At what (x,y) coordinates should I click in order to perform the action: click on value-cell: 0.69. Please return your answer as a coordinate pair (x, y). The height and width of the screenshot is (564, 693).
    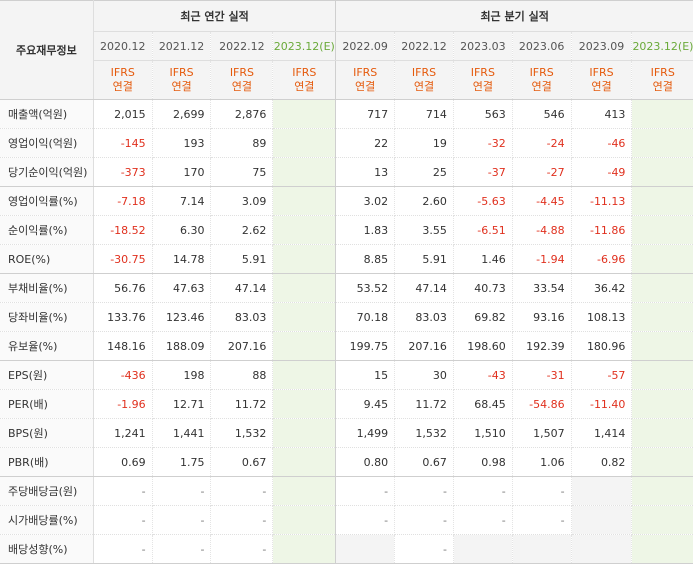
    Looking at the image, I should click on (123, 462).